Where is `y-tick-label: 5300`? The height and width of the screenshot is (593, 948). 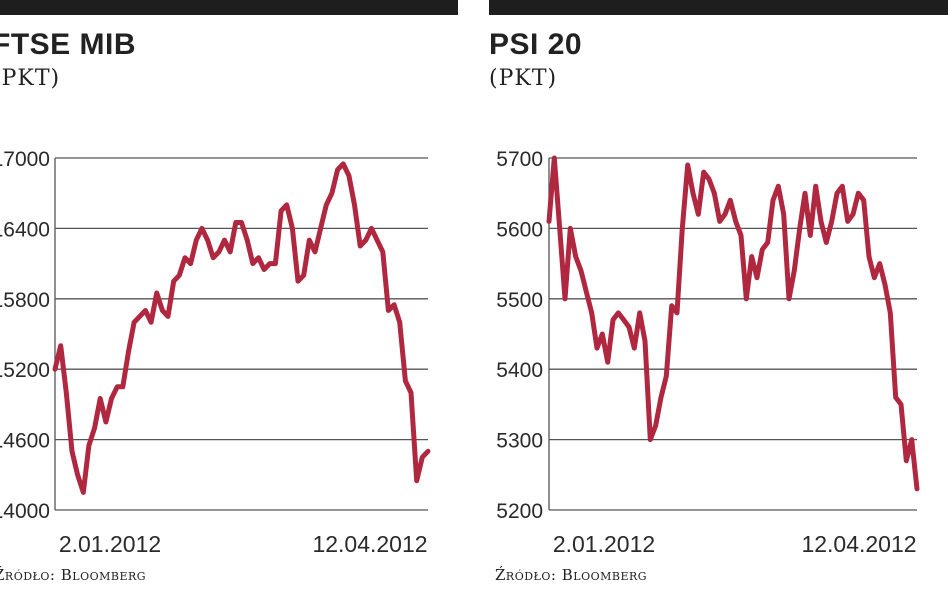
y-tick-label: 5300 is located at coordinates (519, 441).